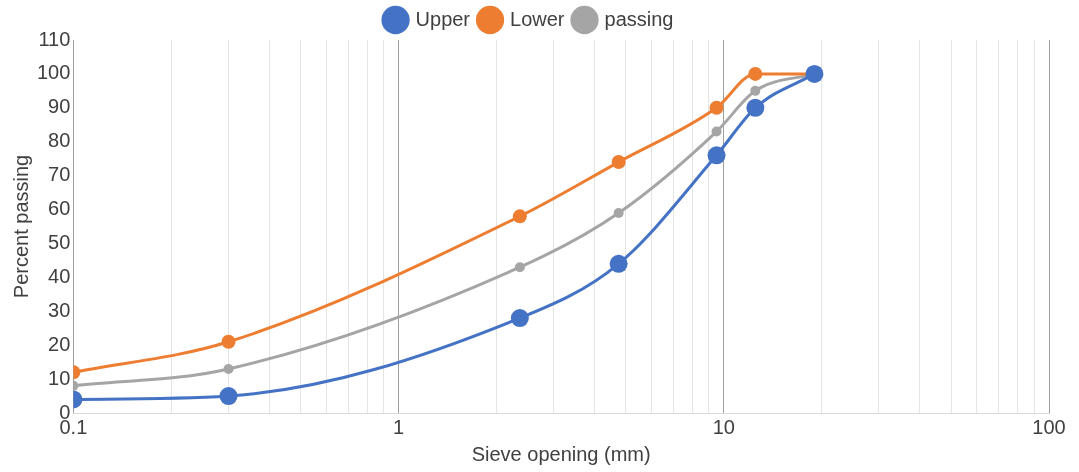 Image resolution: width=1079 pixels, height=472 pixels. Describe the element at coordinates (59, 343) in the screenshot. I see `y-tick-label: 20` at that location.